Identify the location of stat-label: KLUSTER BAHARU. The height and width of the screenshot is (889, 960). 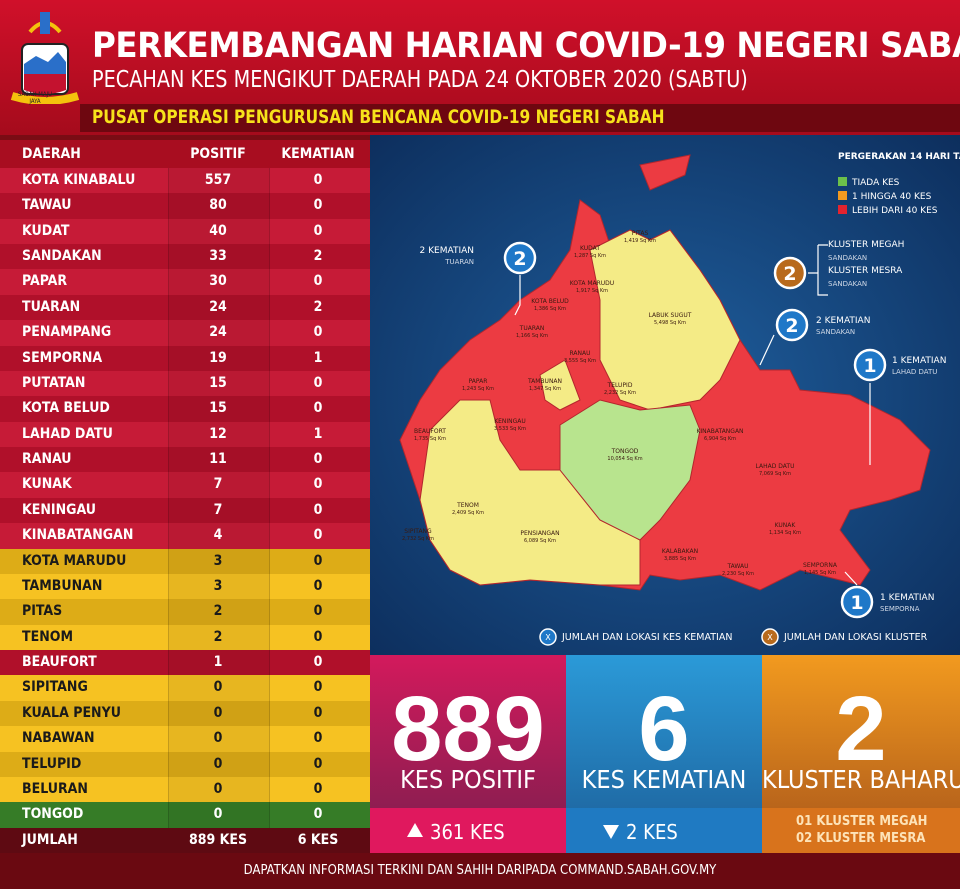
(861, 779).